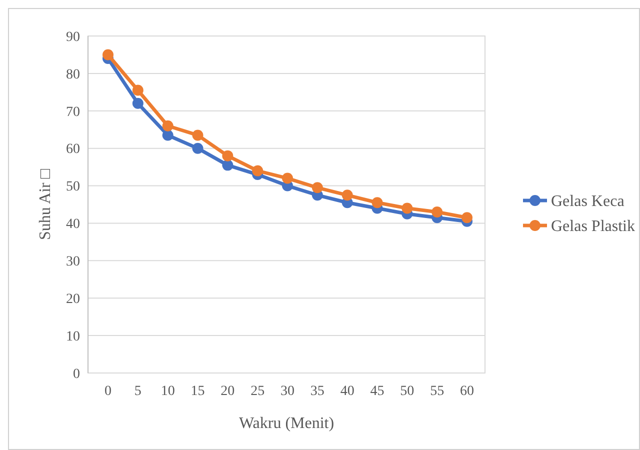  Describe the element at coordinates (73, 112) in the screenshot. I see `y-tick-label: 70` at that location.